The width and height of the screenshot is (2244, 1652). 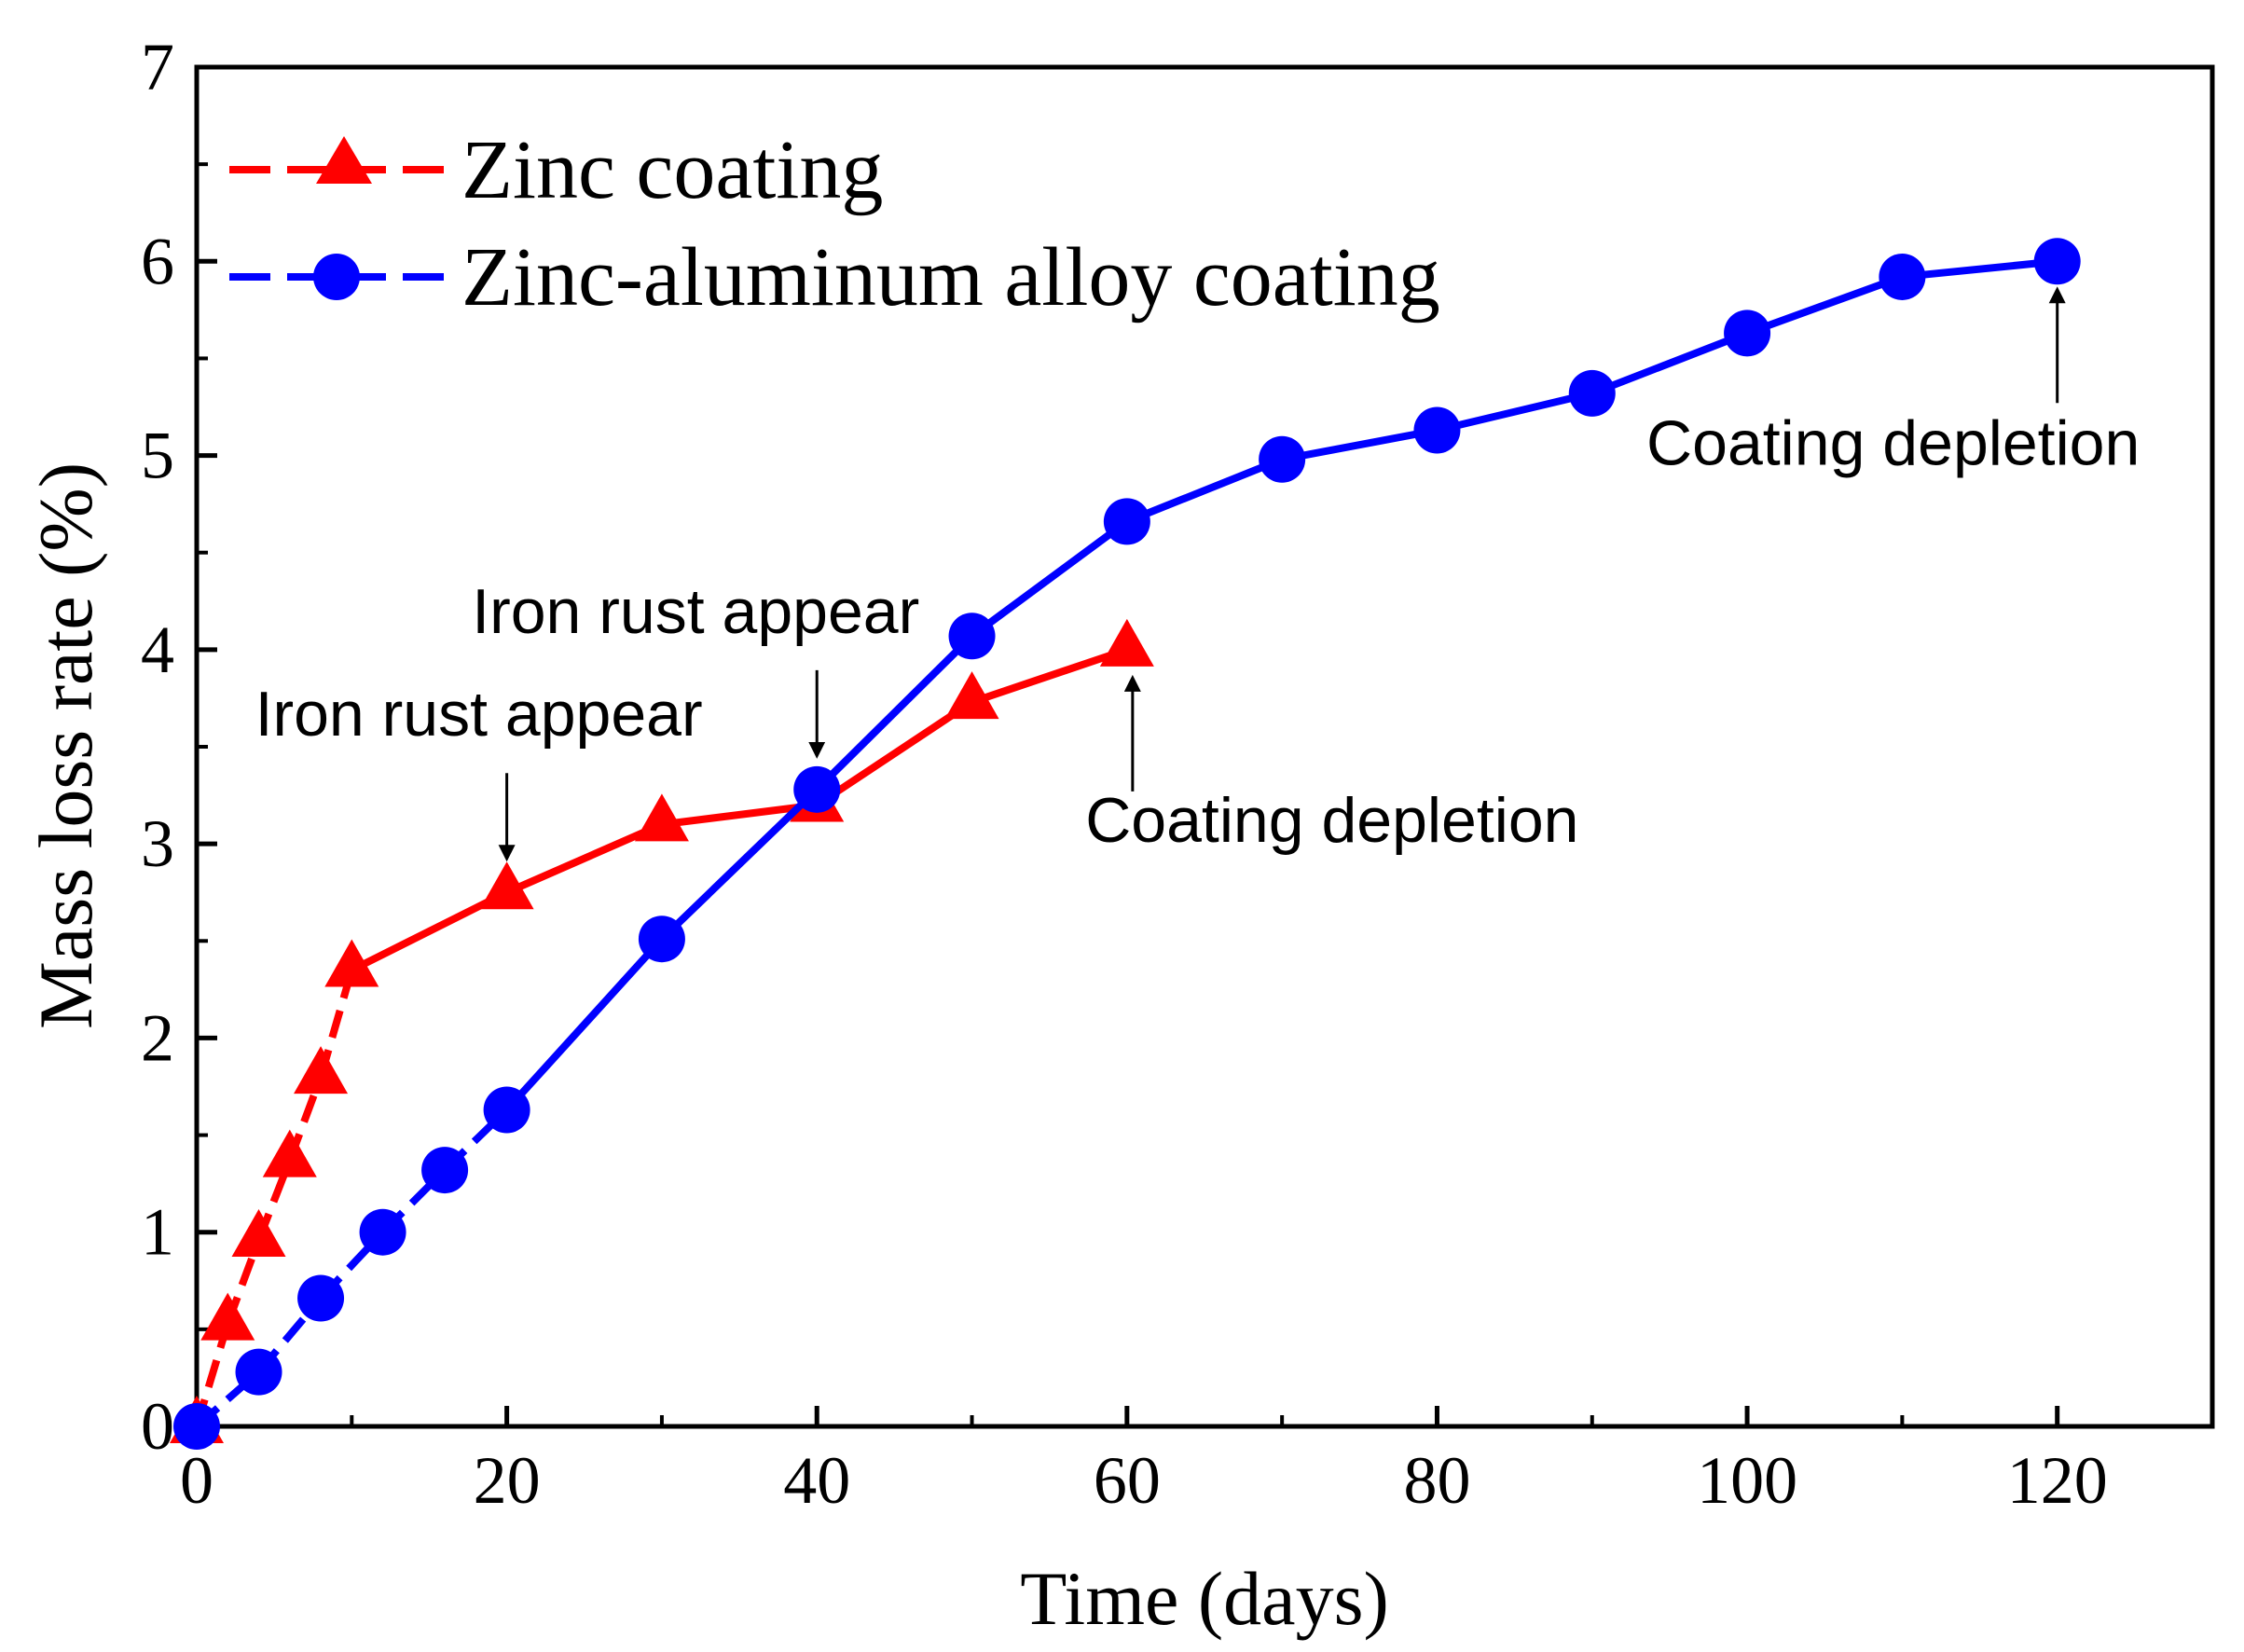 What do you see at coordinates (158, 1426) in the screenshot?
I see `y-tick-label: 0` at bounding box center [158, 1426].